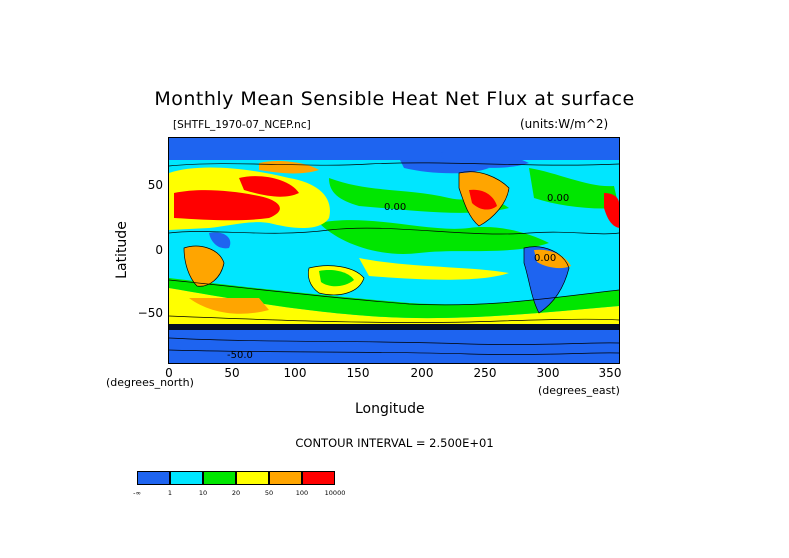 The height and width of the screenshot is (558, 789). I want to click on tropical-yellow-band, so click(434, 269).